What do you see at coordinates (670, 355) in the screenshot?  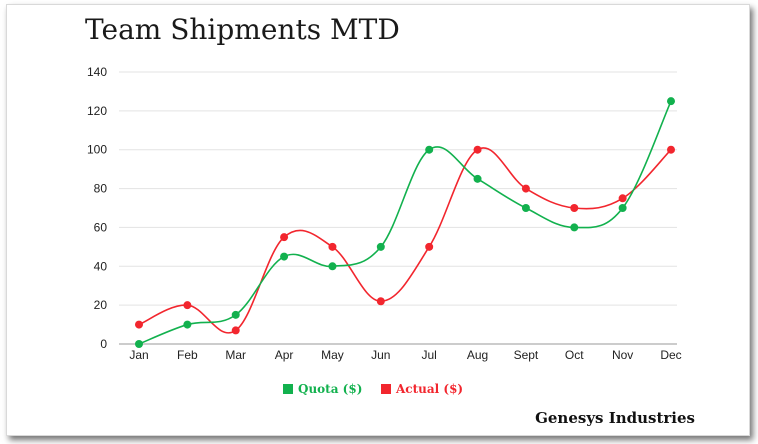 I see `x-tick-label: Dec` at bounding box center [670, 355].